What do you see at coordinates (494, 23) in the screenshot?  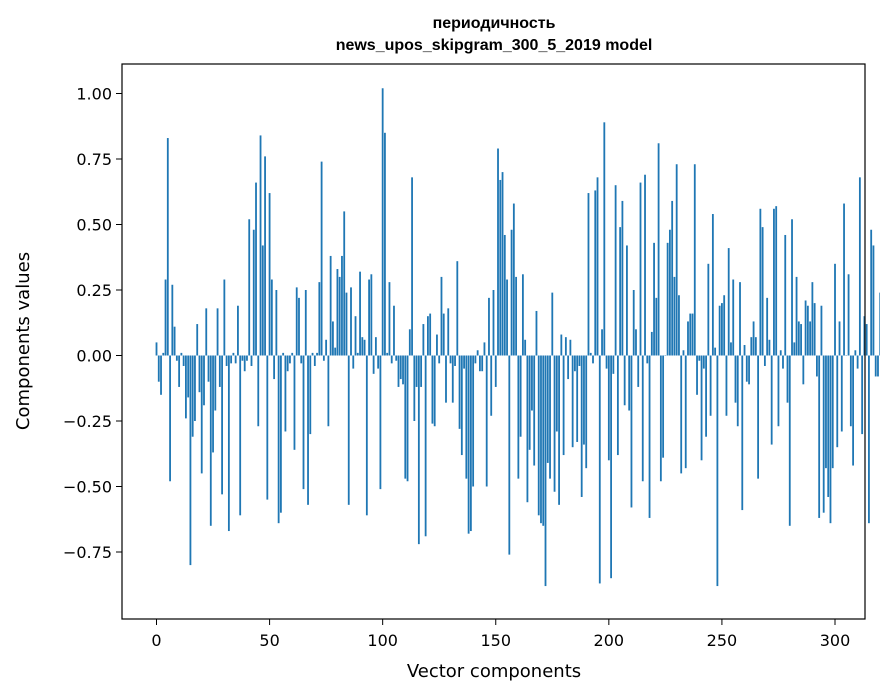 I see `chart-title-line-1: периодичность` at bounding box center [494, 23].